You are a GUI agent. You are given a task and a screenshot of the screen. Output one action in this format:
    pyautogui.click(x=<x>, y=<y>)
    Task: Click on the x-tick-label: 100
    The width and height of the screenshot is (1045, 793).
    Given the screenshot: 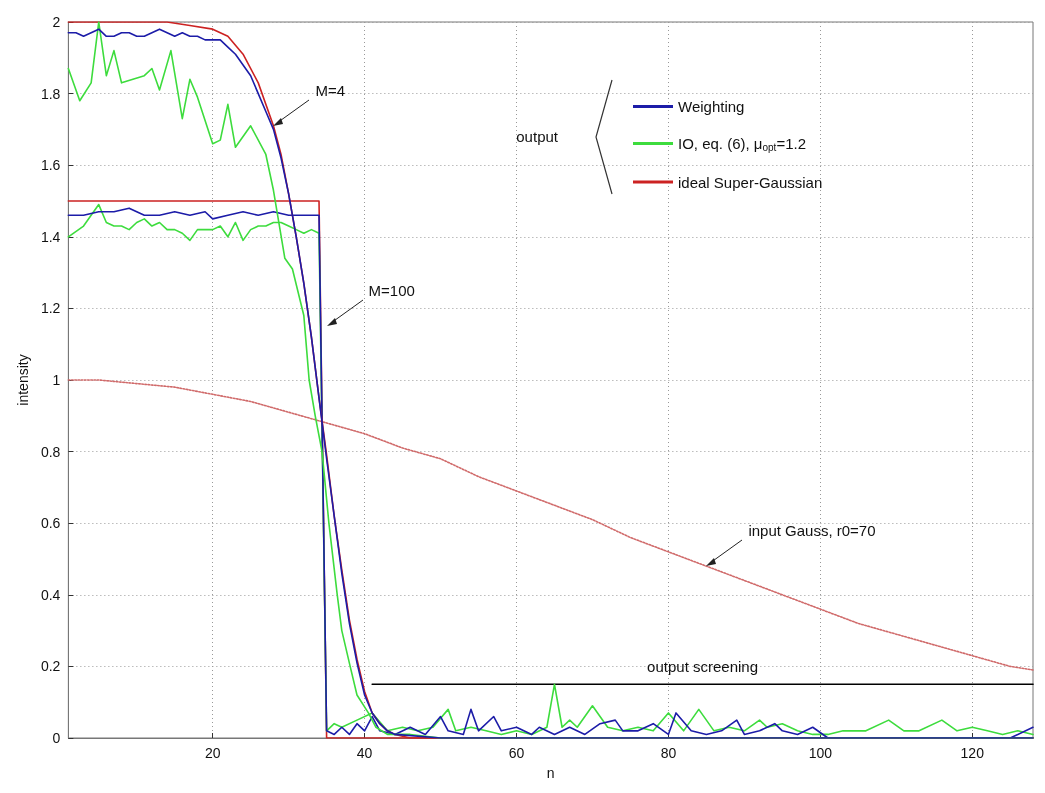 What is the action you would take?
    pyautogui.click(x=820, y=753)
    